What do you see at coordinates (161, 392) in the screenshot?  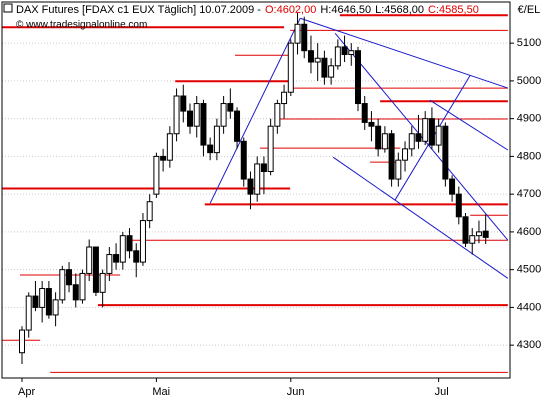 I see `x-tick-label: Mai` at bounding box center [161, 392].